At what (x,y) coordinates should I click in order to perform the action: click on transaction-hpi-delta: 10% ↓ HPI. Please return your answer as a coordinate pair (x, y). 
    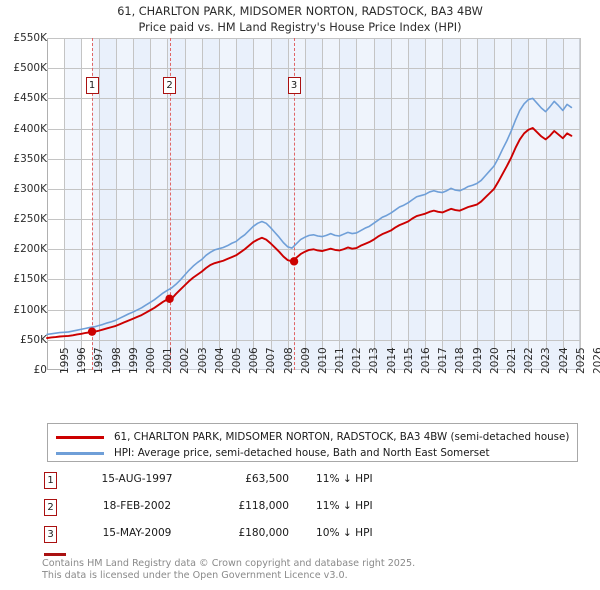
    Looking at the image, I should click on (344, 533).